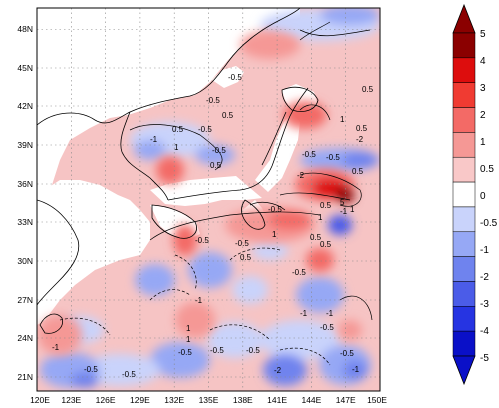  I want to click on lon-tick: 123E, so click(71, 400).